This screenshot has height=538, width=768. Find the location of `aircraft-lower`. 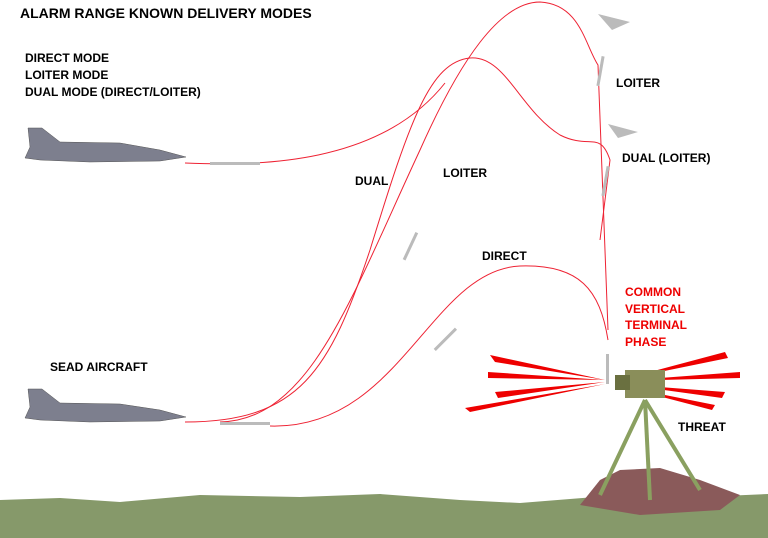

aircraft-lower is located at coordinates (105, 405).